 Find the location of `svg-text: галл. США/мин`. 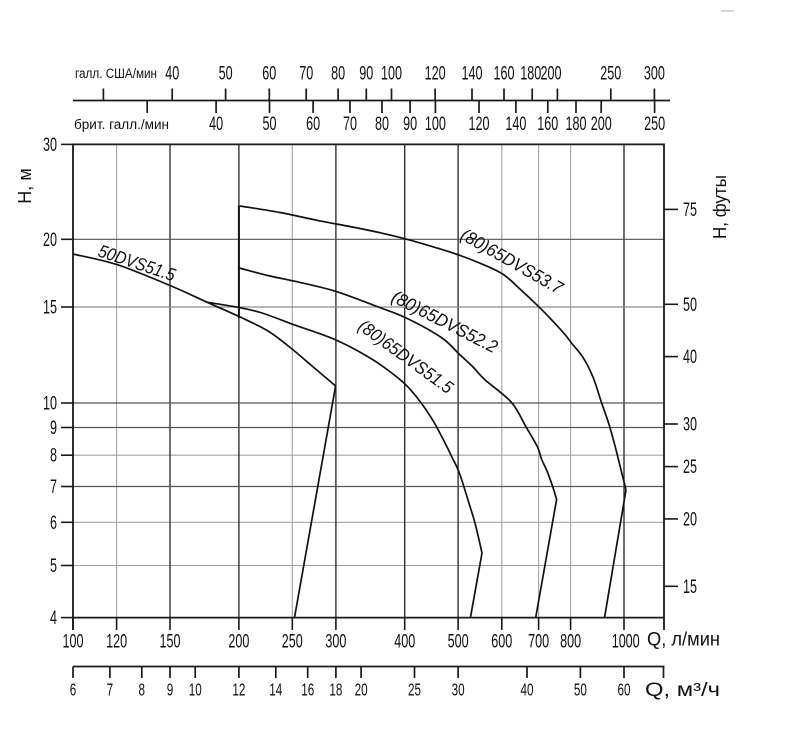

svg-text: галл. США/мин is located at coordinates (116, 73).